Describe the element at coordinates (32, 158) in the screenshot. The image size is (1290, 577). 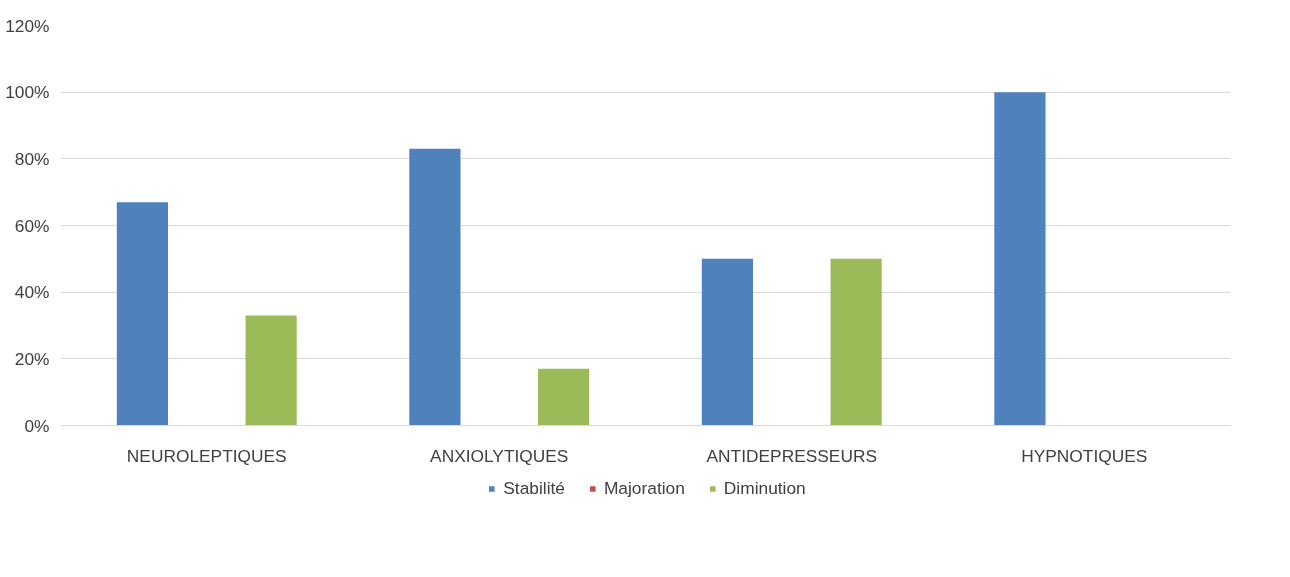
I see `y-tick-label: 80%` at that location.